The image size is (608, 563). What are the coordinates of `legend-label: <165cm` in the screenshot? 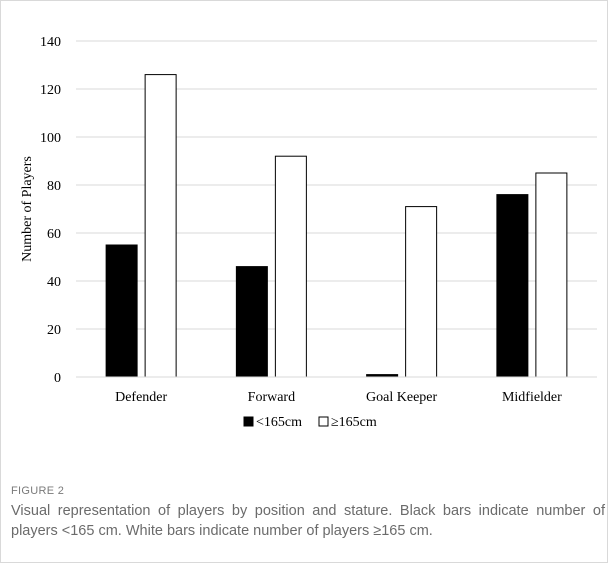 It's located at (279, 422).